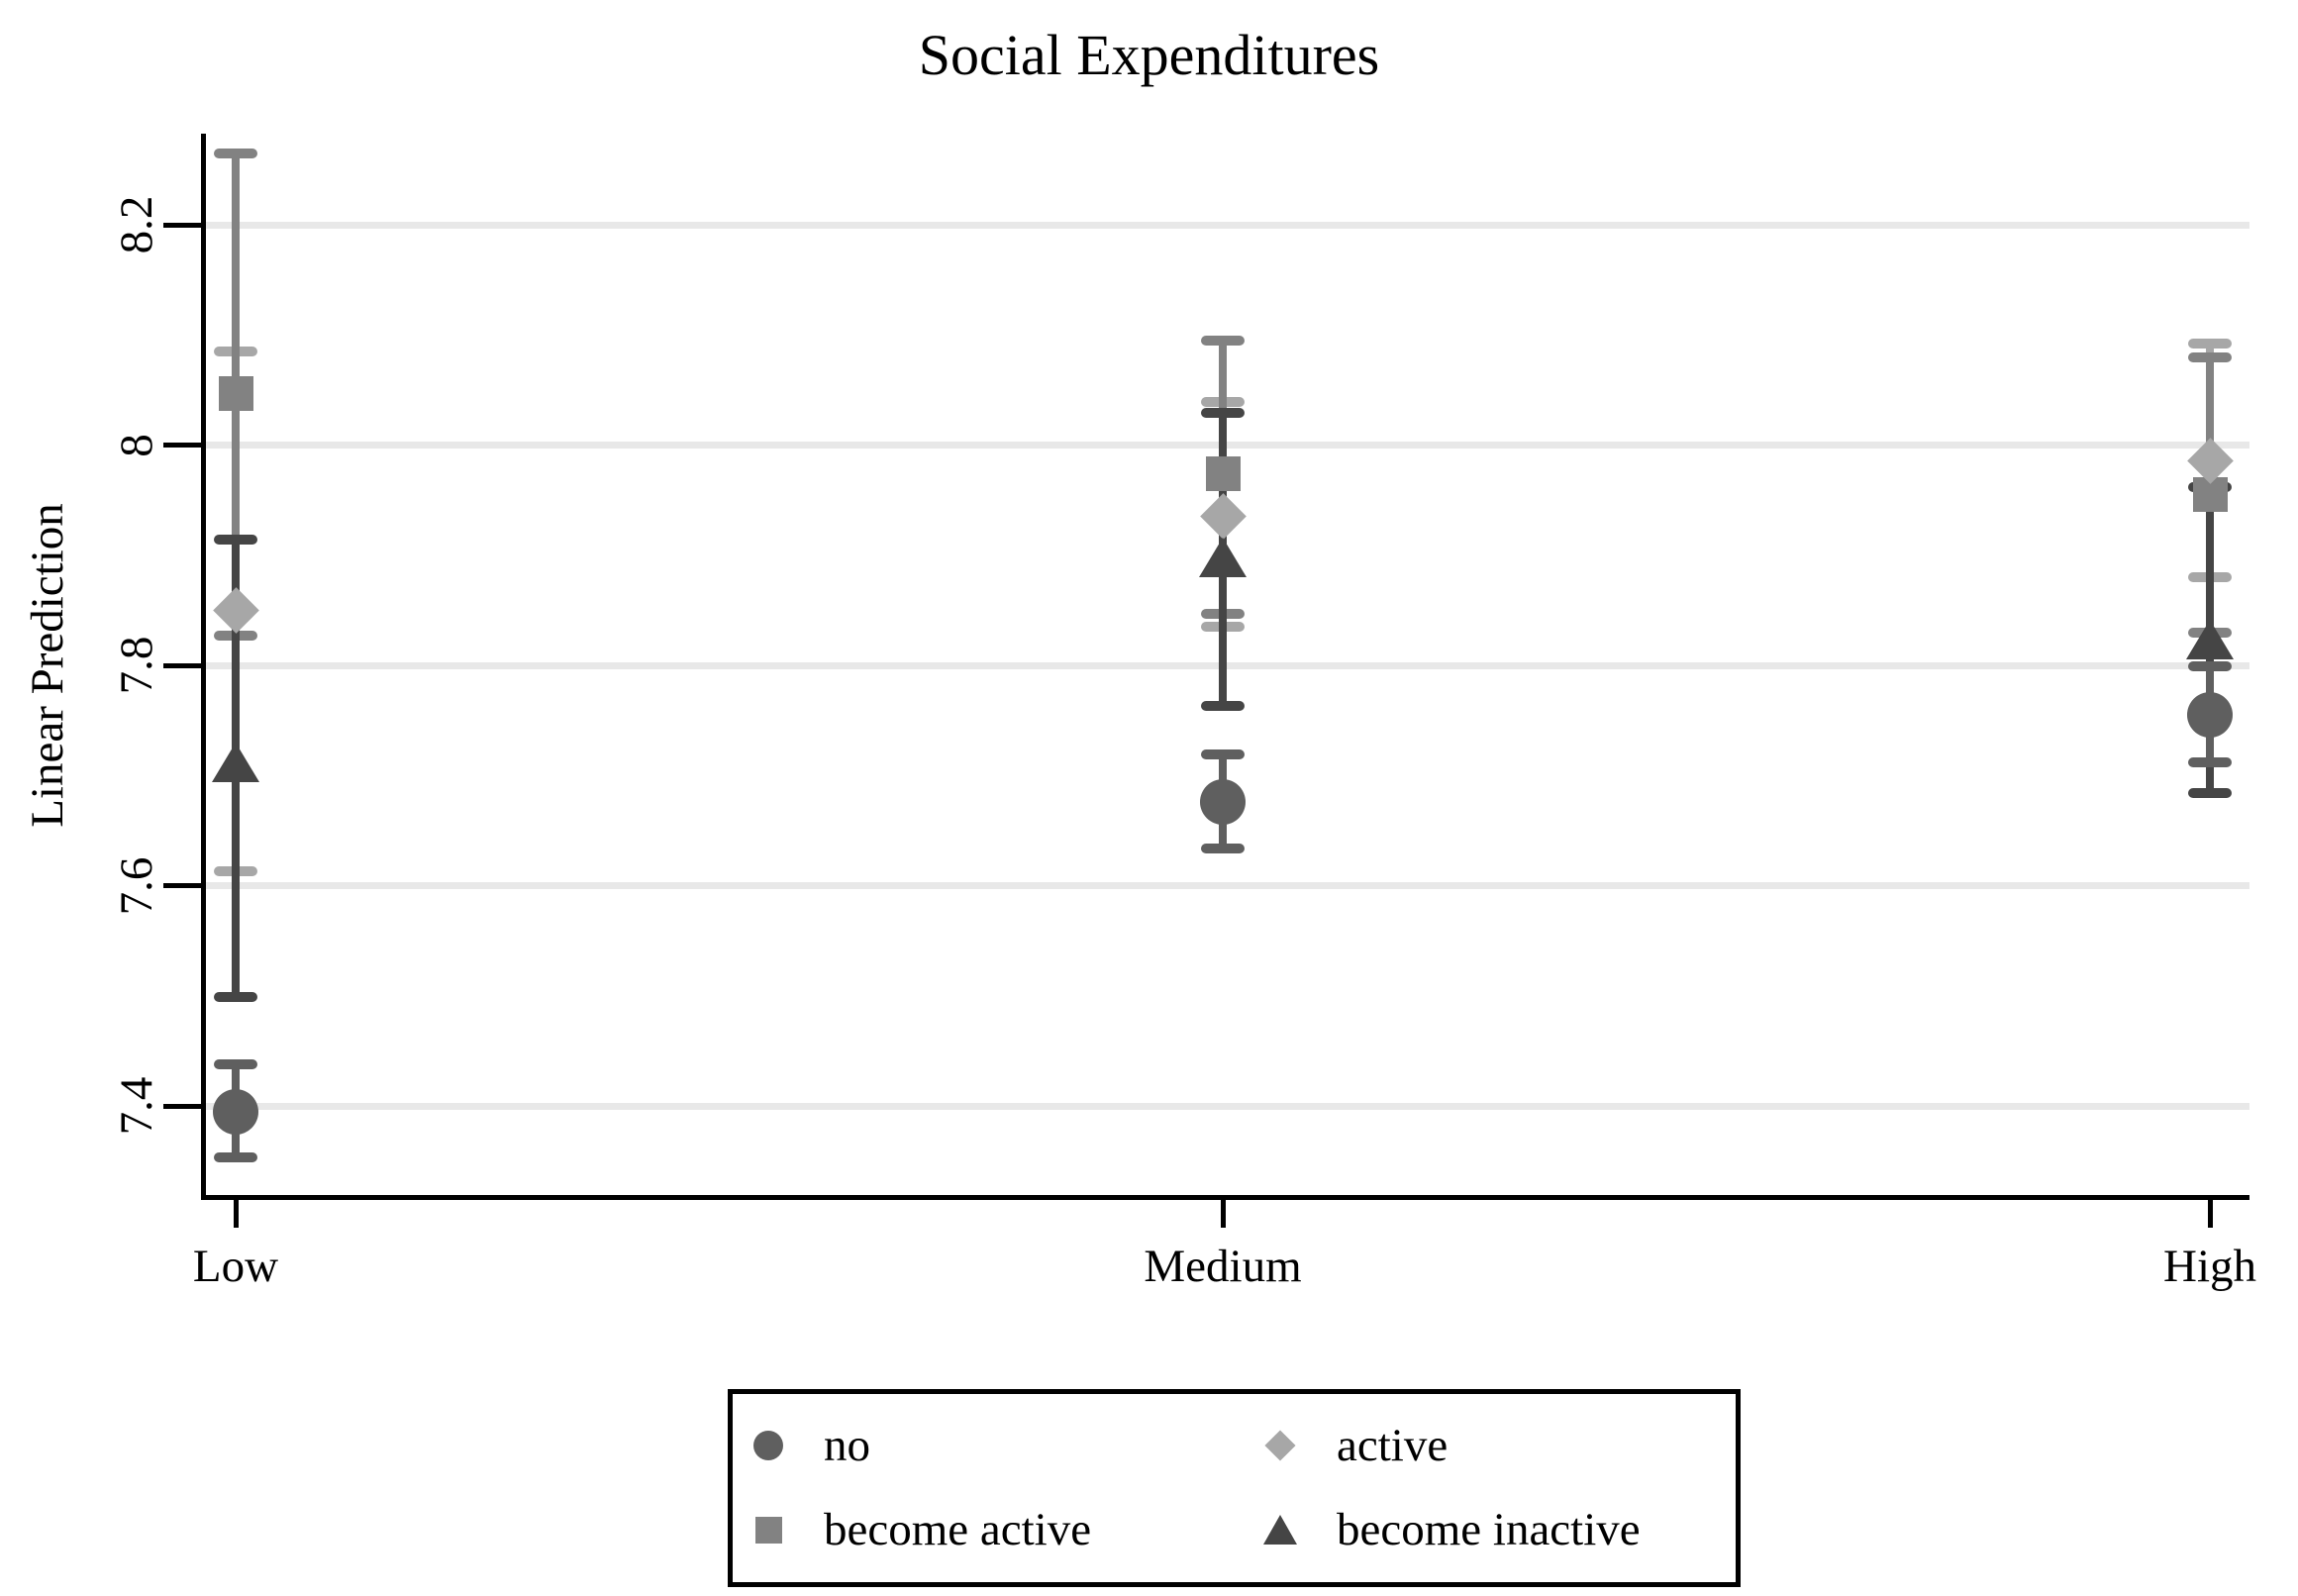 The width and height of the screenshot is (2298, 1596). What do you see at coordinates (2209, 1267) in the screenshot?
I see `x-tick-label: High` at bounding box center [2209, 1267].